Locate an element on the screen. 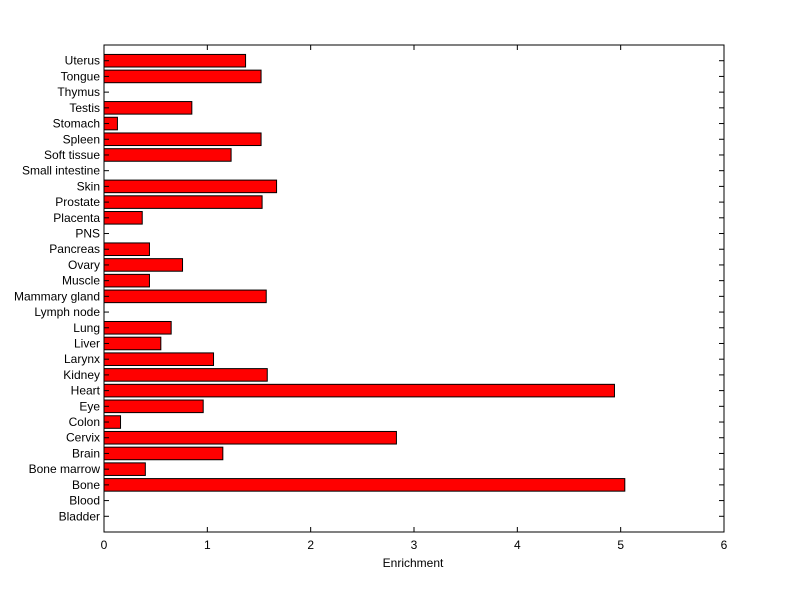 The height and width of the screenshot is (599, 800). bar-uterus is located at coordinates (175, 60).